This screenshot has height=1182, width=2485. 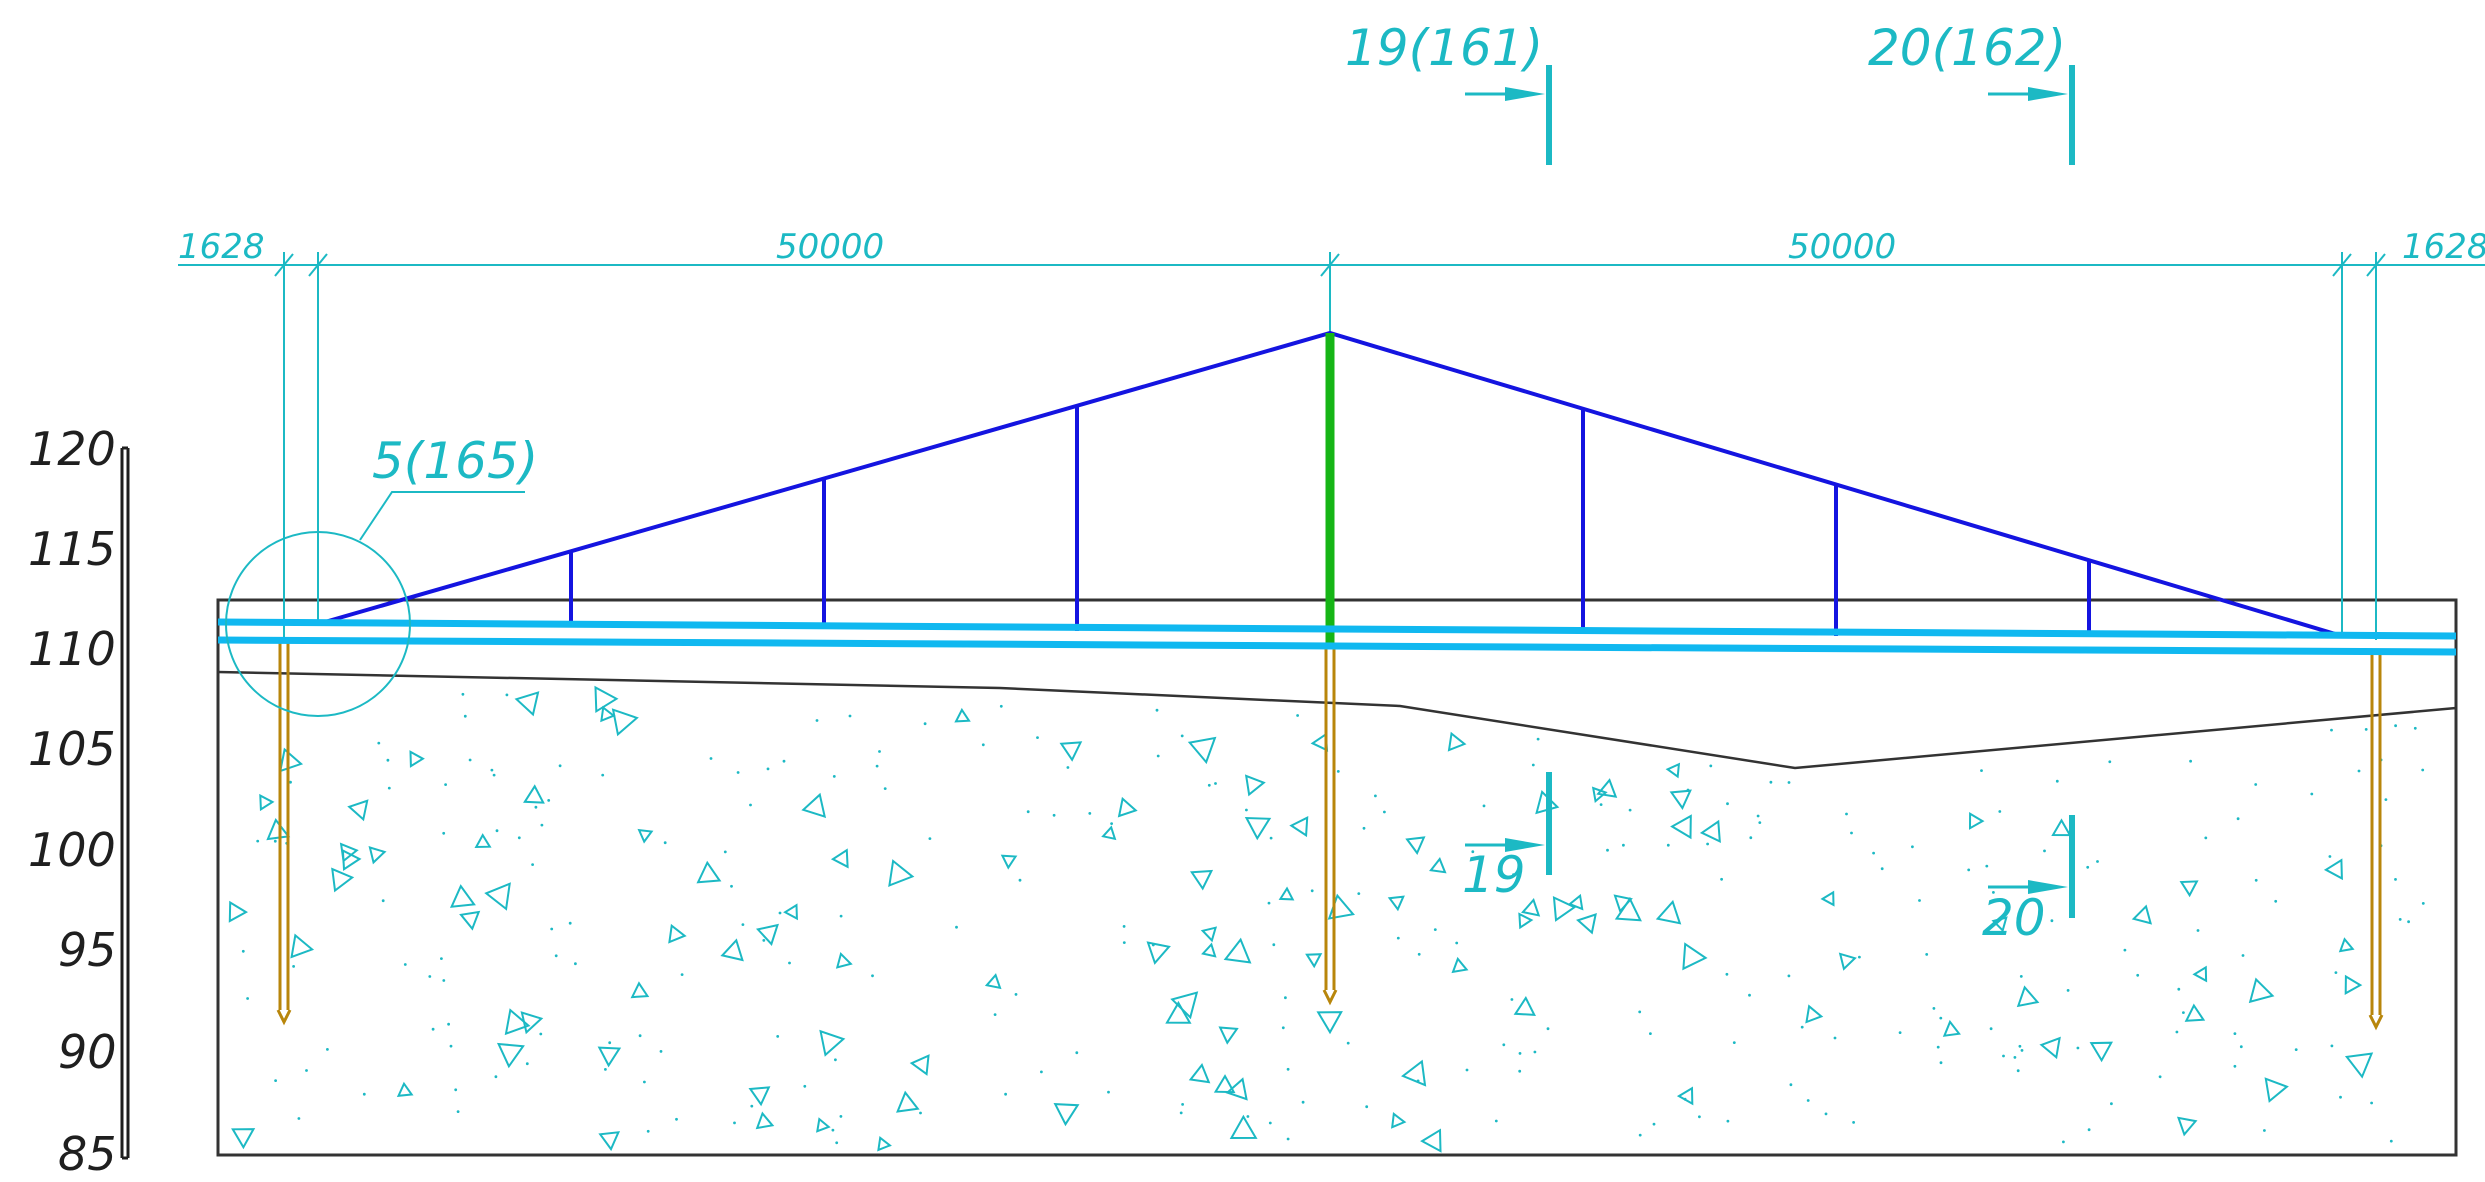 What do you see at coordinates (1331, 247) in the screenshot?
I see `dimension-labels: 1628 50000 50000 1628` at bounding box center [1331, 247].